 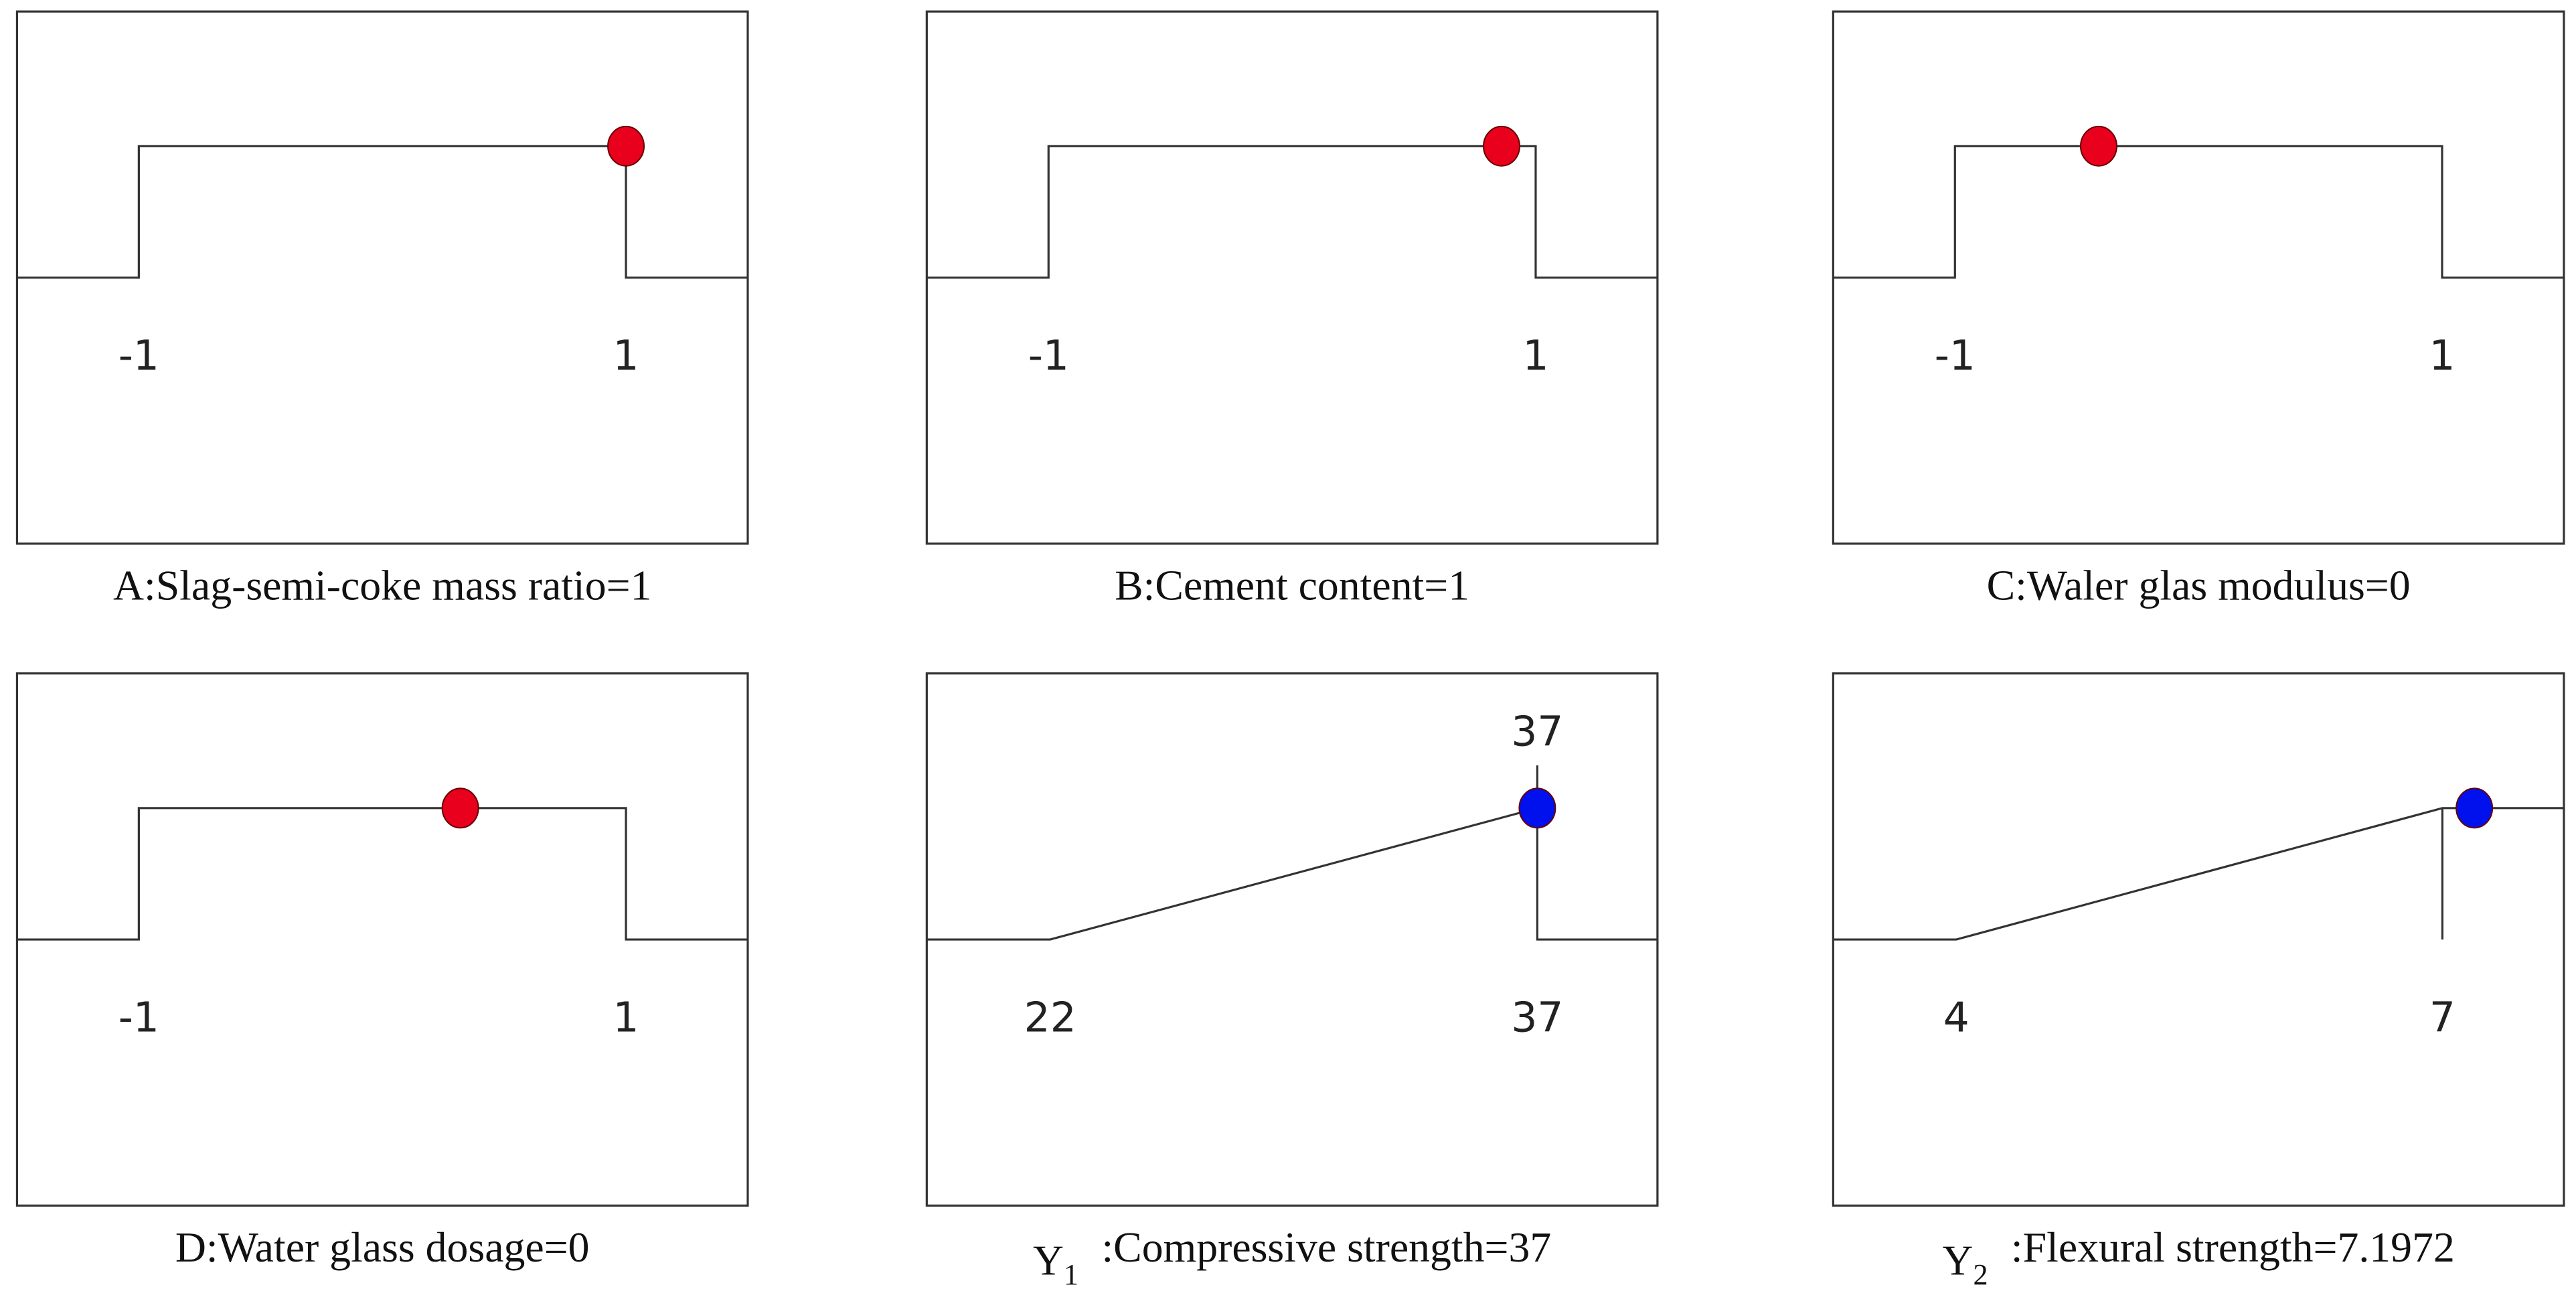 I want to click on panel: -1 1 A:Slag-semi-coke mass ratio=1, so click(x=382, y=309).